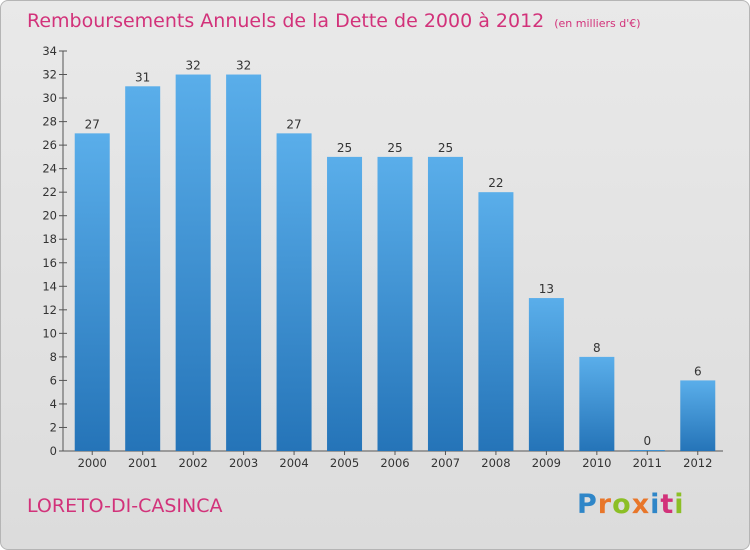 The width and height of the screenshot is (750, 550). Describe the element at coordinates (697, 463) in the screenshot. I see `x-tick-label: 2012` at that location.